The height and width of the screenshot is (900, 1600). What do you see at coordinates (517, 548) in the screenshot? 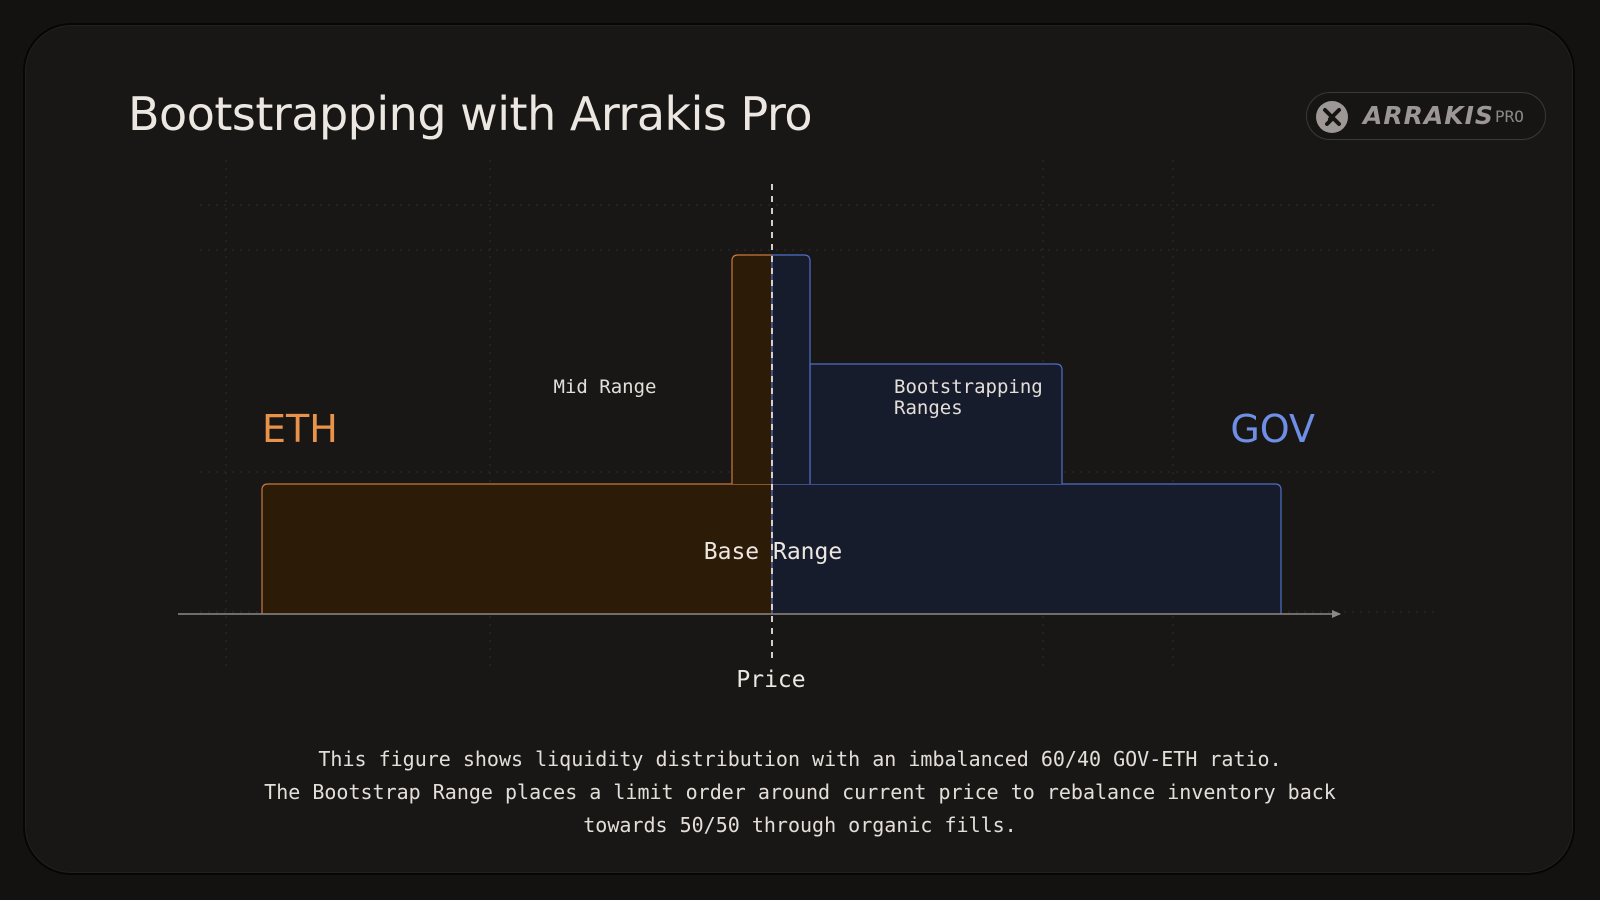
I see `base-range-eth-bar` at bounding box center [517, 548].